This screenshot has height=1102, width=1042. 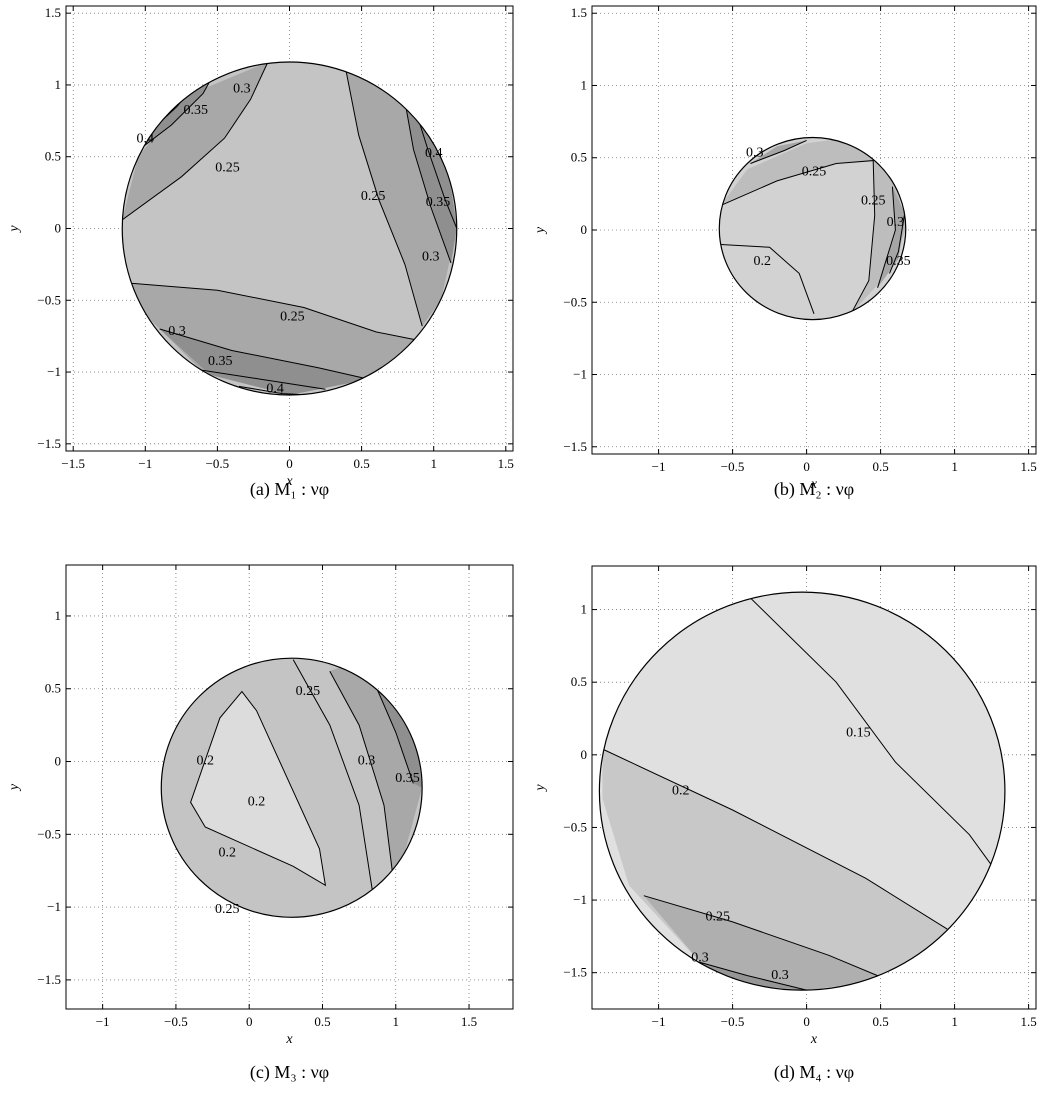 What do you see at coordinates (289, 489) in the screenshot?
I see `panel-caption: (a) M₁ : νφ` at bounding box center [289, 489].